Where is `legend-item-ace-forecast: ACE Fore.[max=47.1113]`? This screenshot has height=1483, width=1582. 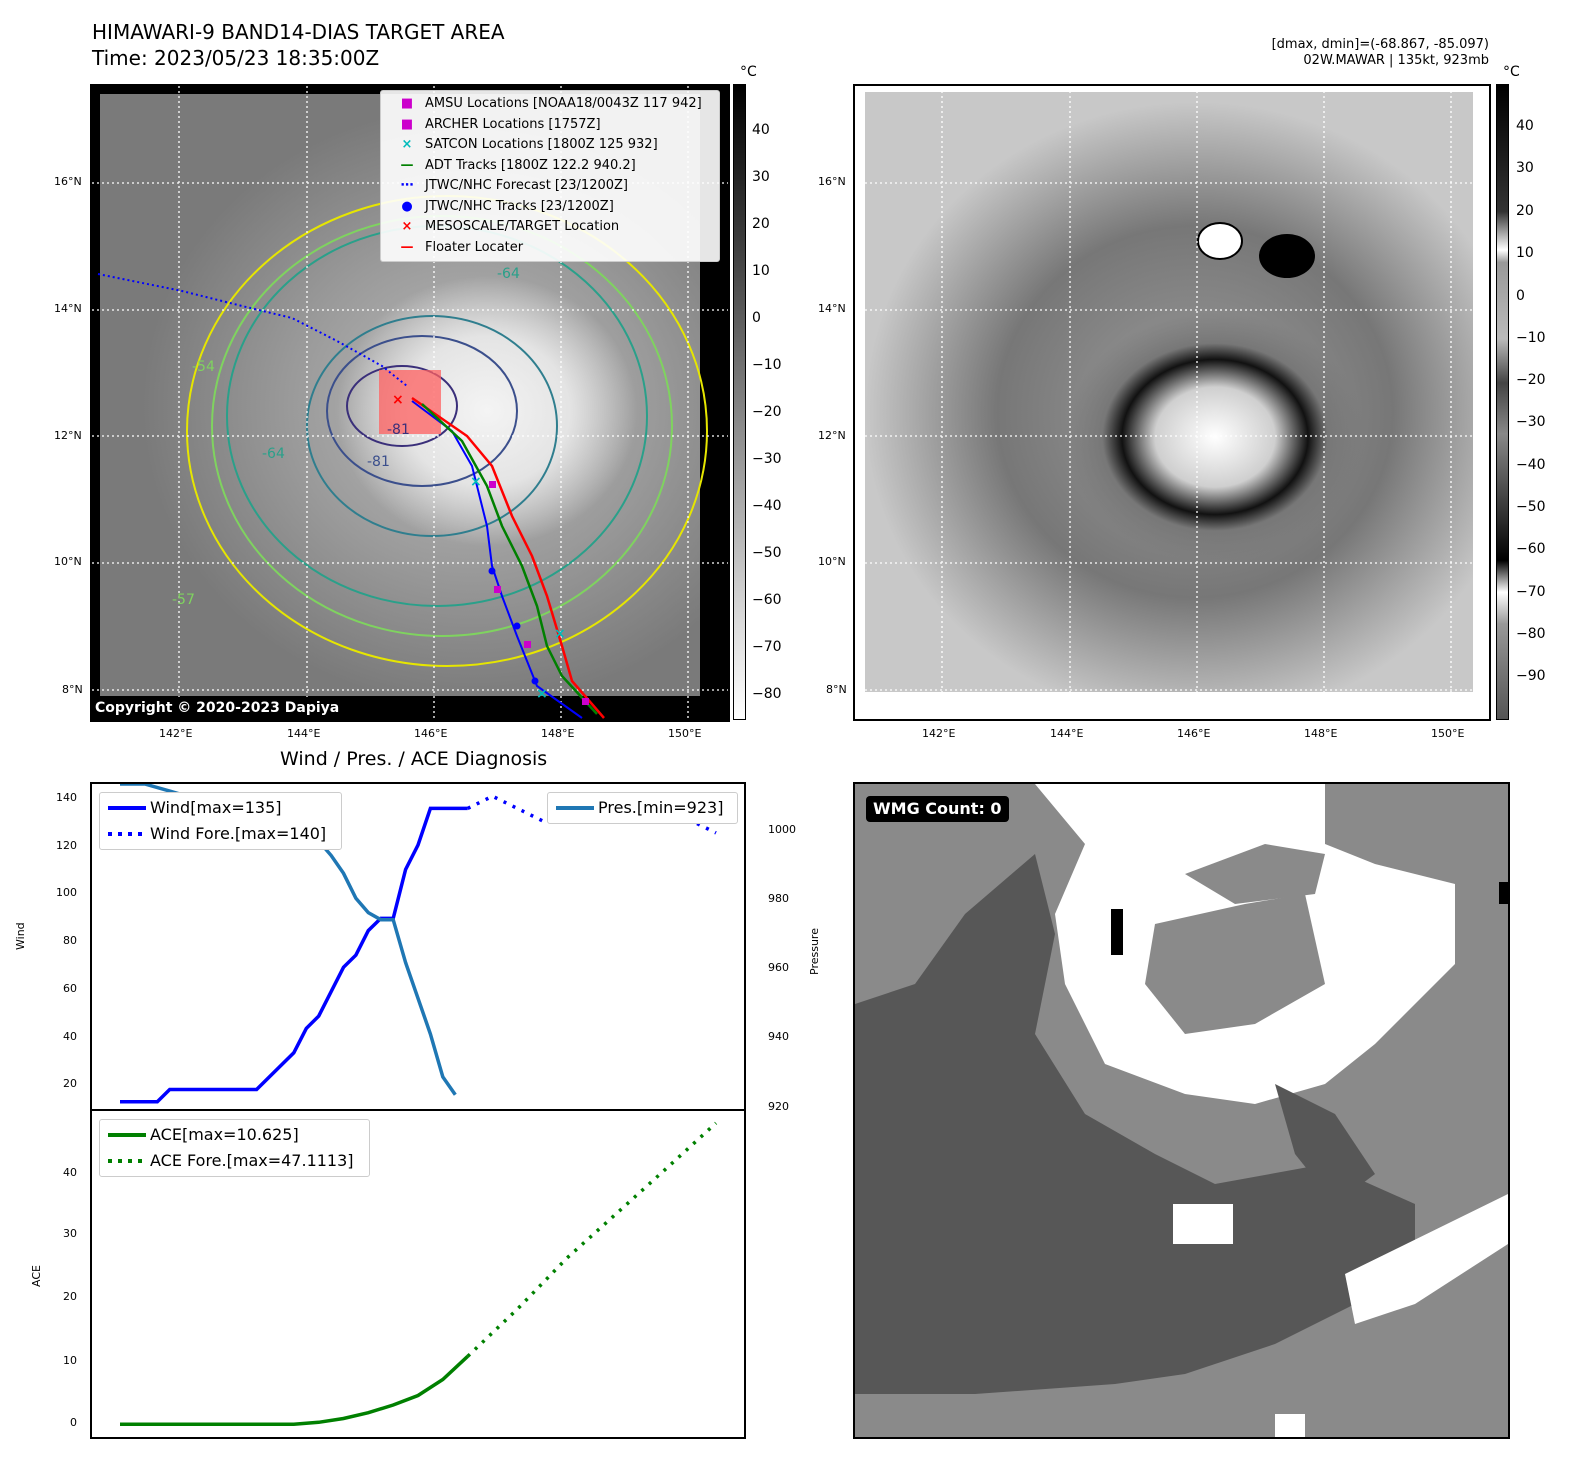 legend-item-ace-forecast: ACE Fore.[max=47.1113] is located at coordinates (234, 1161).